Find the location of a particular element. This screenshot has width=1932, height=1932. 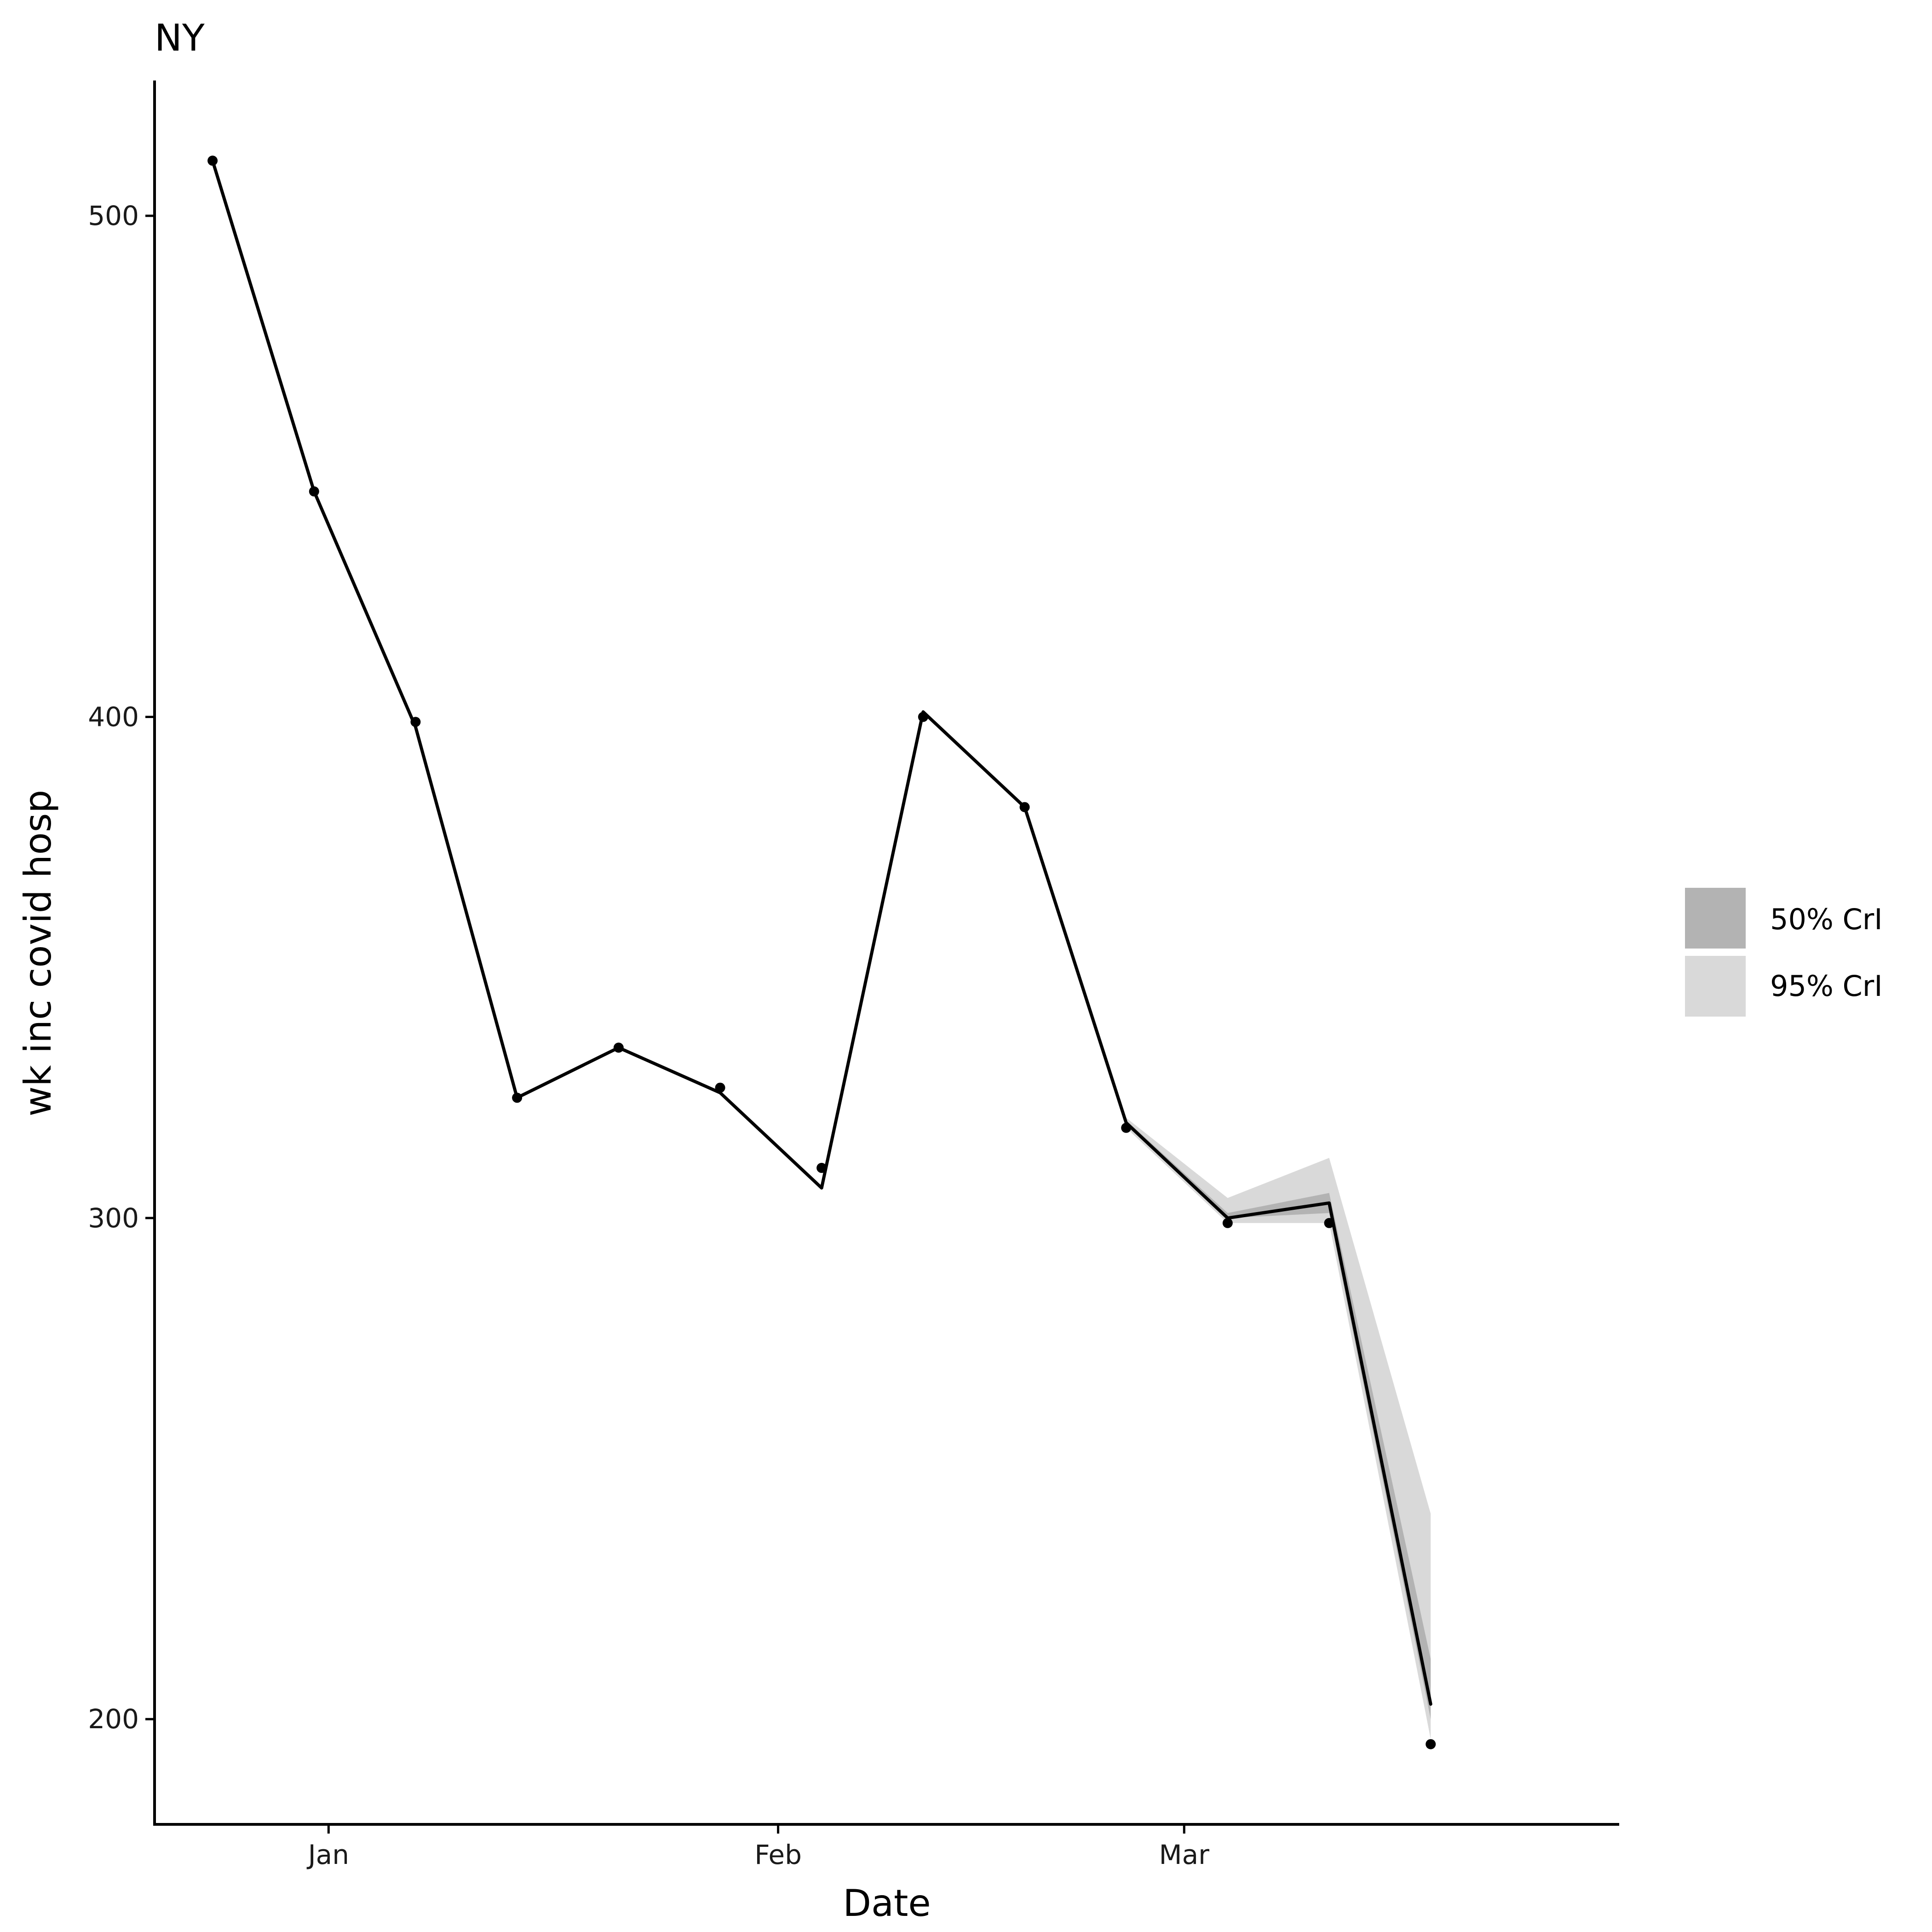

x-axis-title: Date is located at coordinates (887, 1903).